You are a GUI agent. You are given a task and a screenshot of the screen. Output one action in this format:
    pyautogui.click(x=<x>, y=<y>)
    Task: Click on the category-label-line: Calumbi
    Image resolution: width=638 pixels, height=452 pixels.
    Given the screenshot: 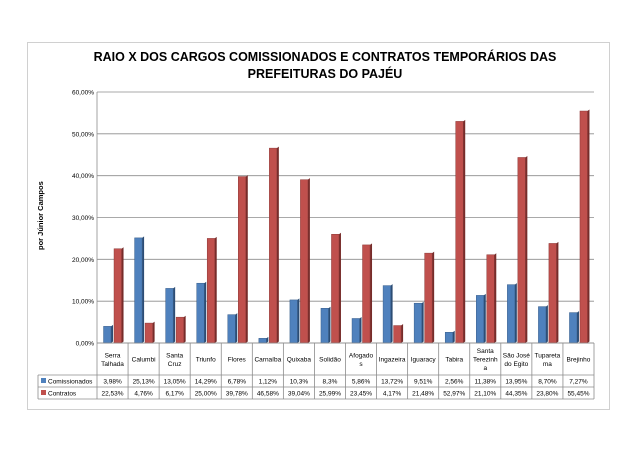 What is the action you would take?
    pyautogui.click(x=144, y=360)
    